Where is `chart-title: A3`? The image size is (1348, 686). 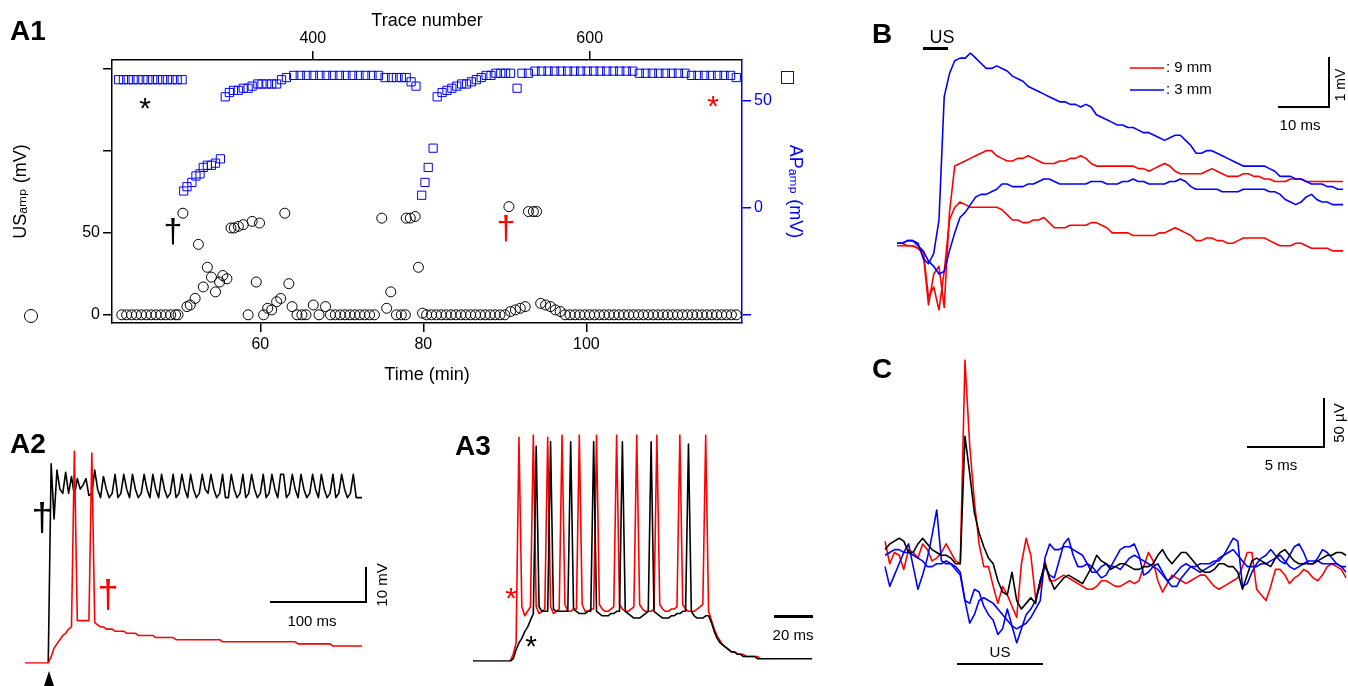 chart-title: A3 is located at coordinates (473, 445).